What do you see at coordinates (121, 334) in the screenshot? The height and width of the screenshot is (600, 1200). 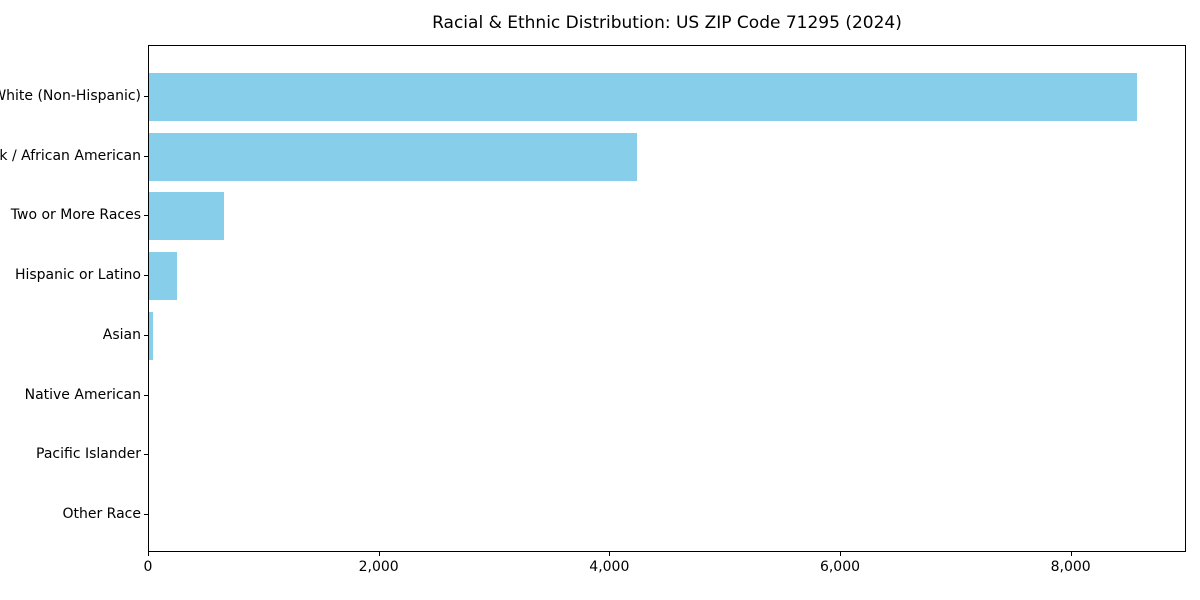 I see `y-tick-label: Asian` at bounding box center [121, 334].